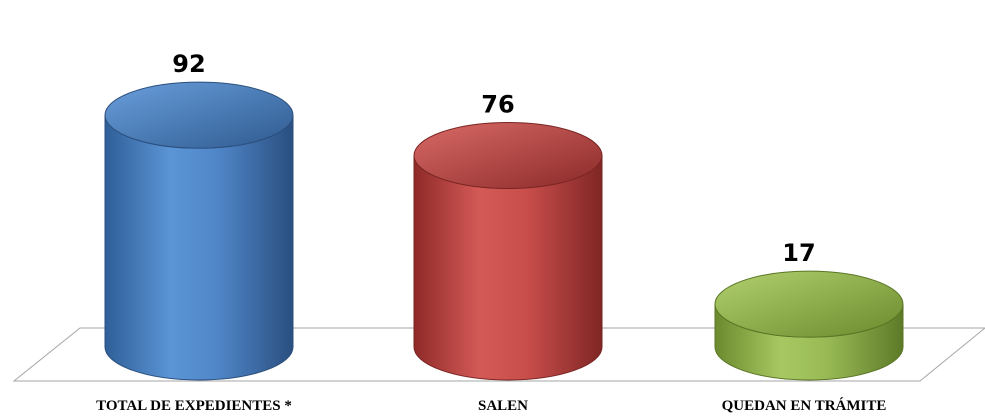 This screenshot has width=985, height=416. I want to click on category-label-1: SALEN, so click(503, 406).